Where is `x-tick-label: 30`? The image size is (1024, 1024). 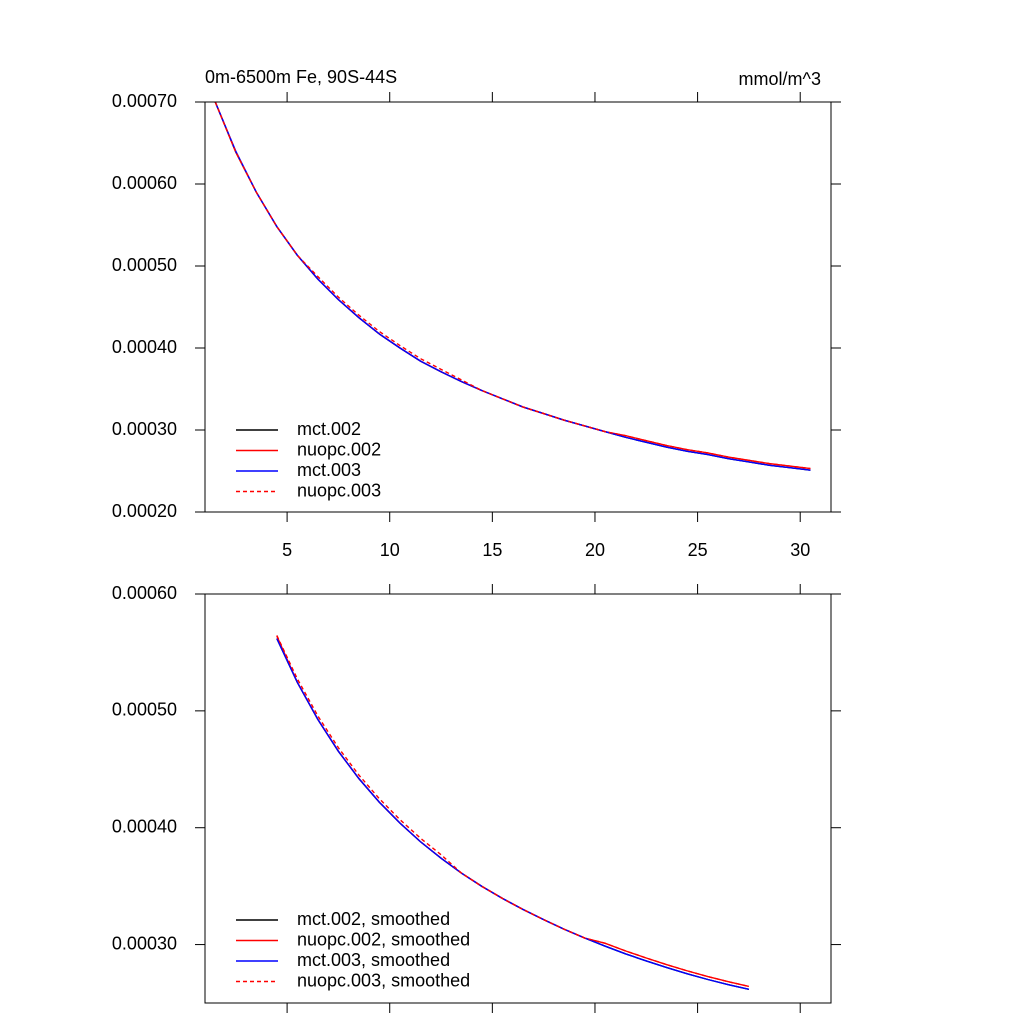
x-tick-label: 30 is located at coordinates (800, 550).